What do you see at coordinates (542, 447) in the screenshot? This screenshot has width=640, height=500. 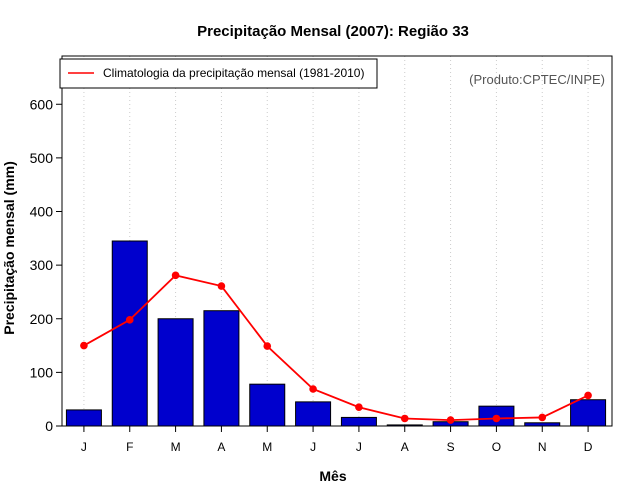 I see `x-tick-label: N` at bounding box center [542, 447].